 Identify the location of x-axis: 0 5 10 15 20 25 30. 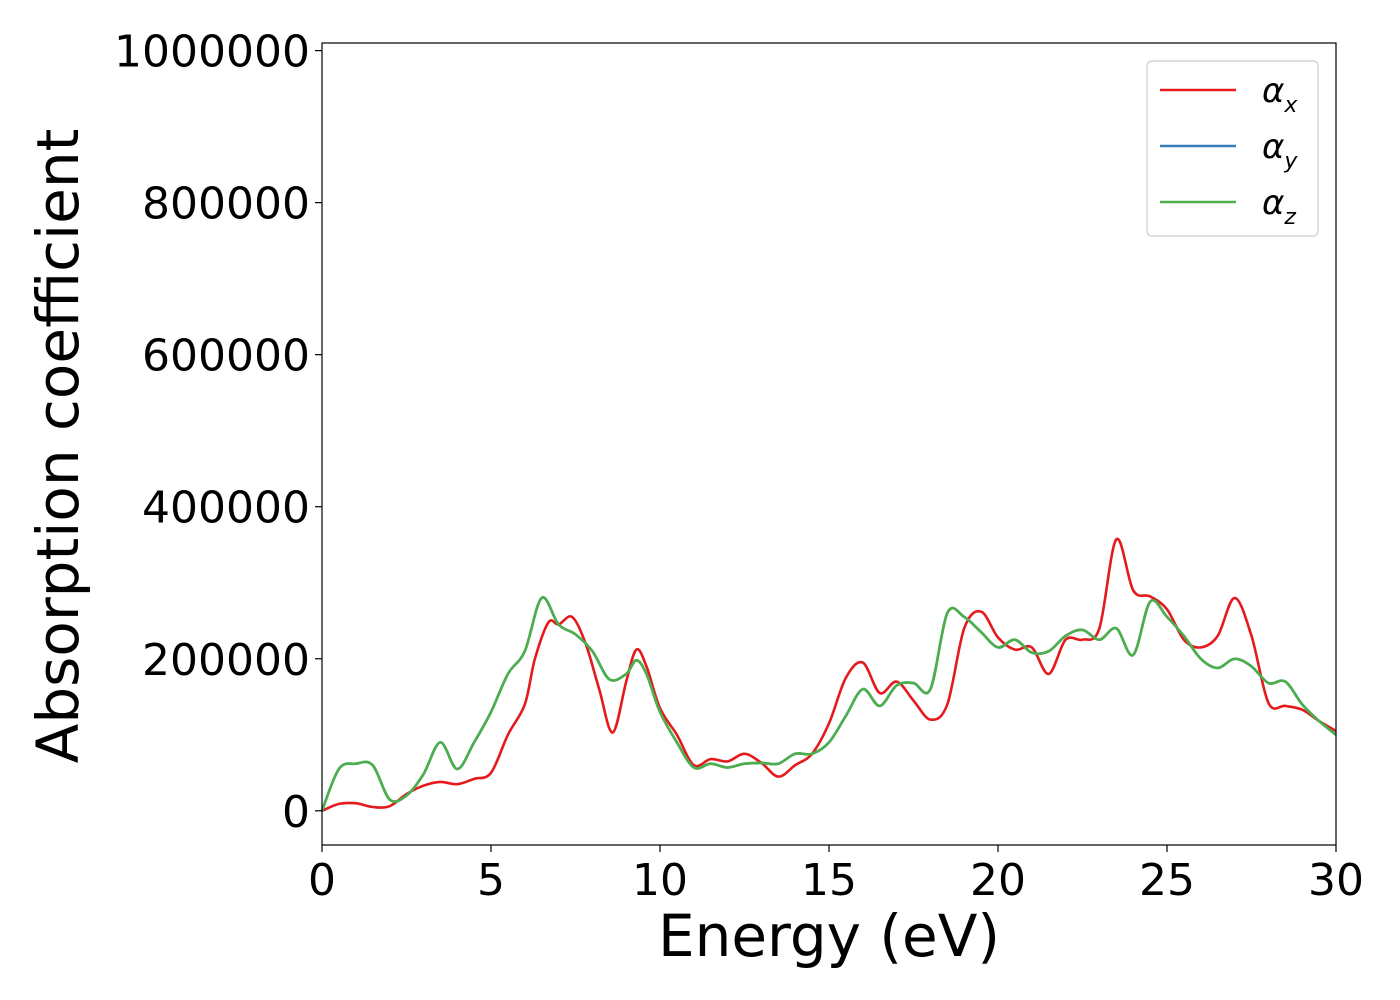
(836, 875).